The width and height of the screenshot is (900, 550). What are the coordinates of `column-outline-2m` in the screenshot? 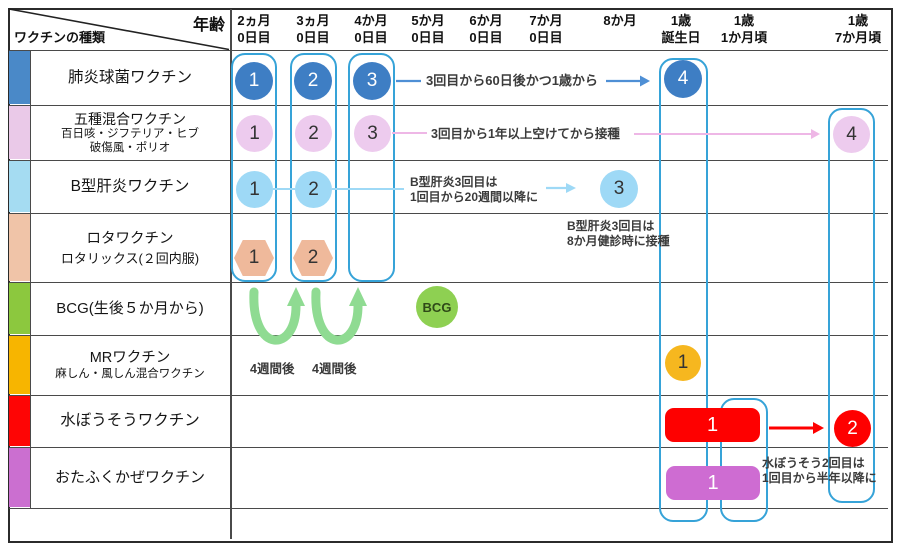 It's located at (254, 167).